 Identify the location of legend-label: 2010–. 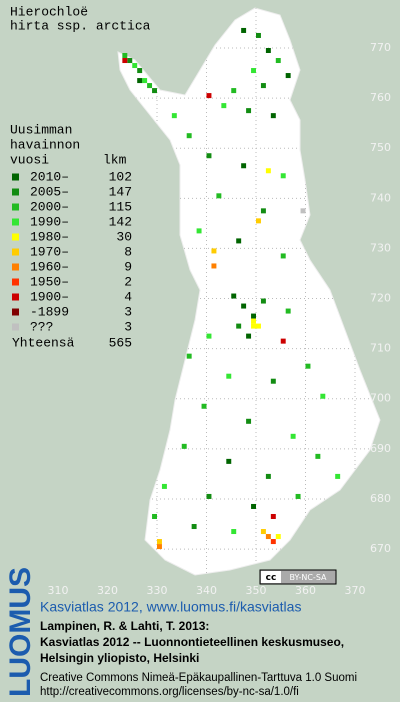
(49, 176).